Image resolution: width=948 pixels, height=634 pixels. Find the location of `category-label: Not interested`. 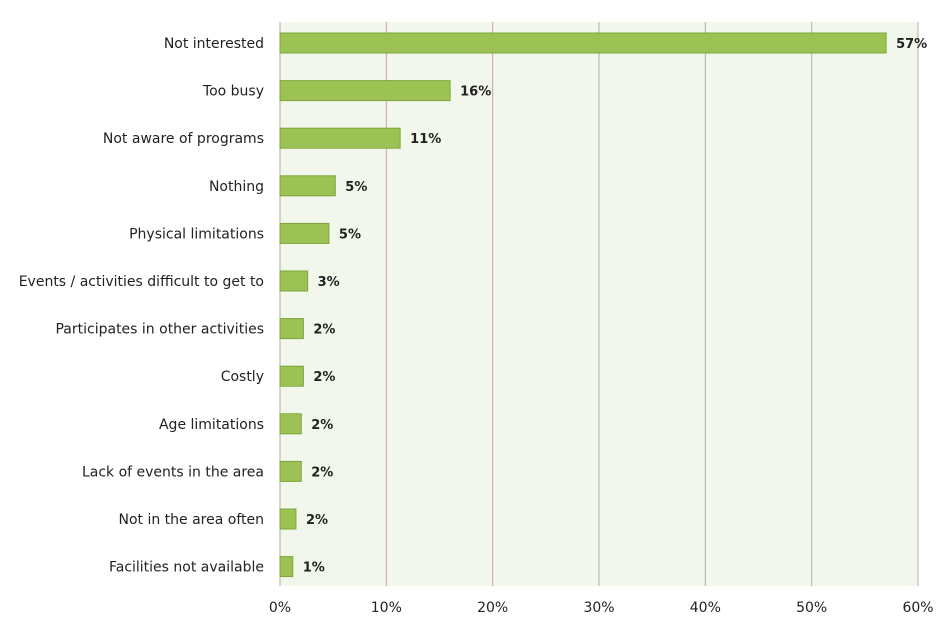

category-label: Not interested is located at coordinates (214, 44).